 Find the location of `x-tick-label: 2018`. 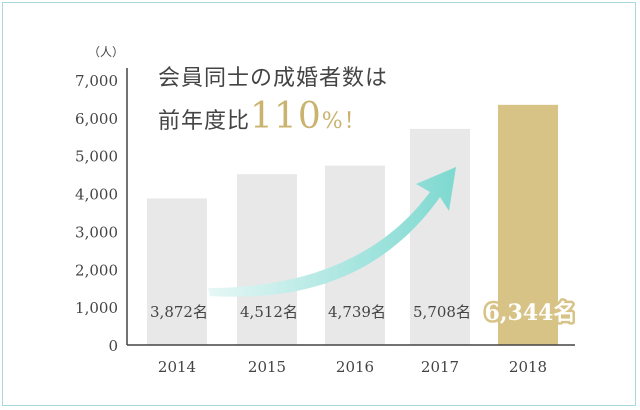

x-tick-label: 2018 is located at coordinates (528, 367).